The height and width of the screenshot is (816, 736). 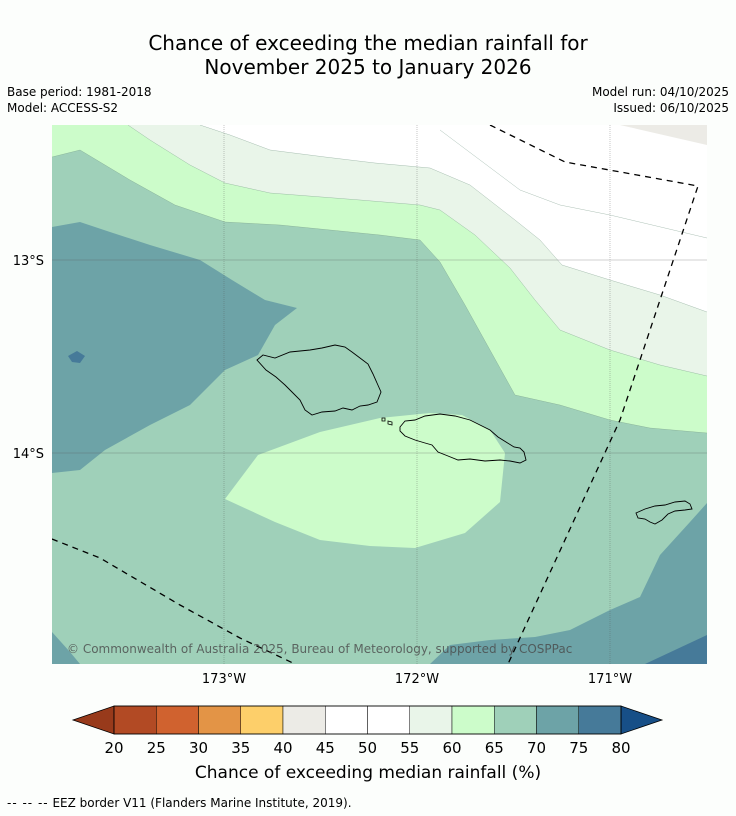 What do you see at coordinates (660, 92) in the screenshot?
I see `model-run: Model run: 04/10/2025` at bounding box center [660, 92].